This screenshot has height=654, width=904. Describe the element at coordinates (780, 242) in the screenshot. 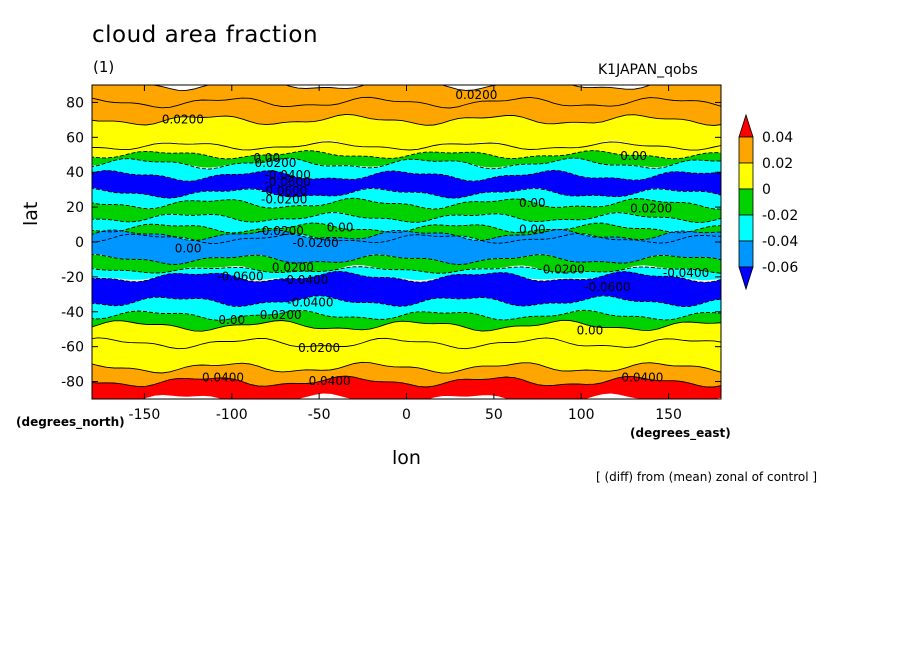

I see `legend-label: -0.04` at that location.